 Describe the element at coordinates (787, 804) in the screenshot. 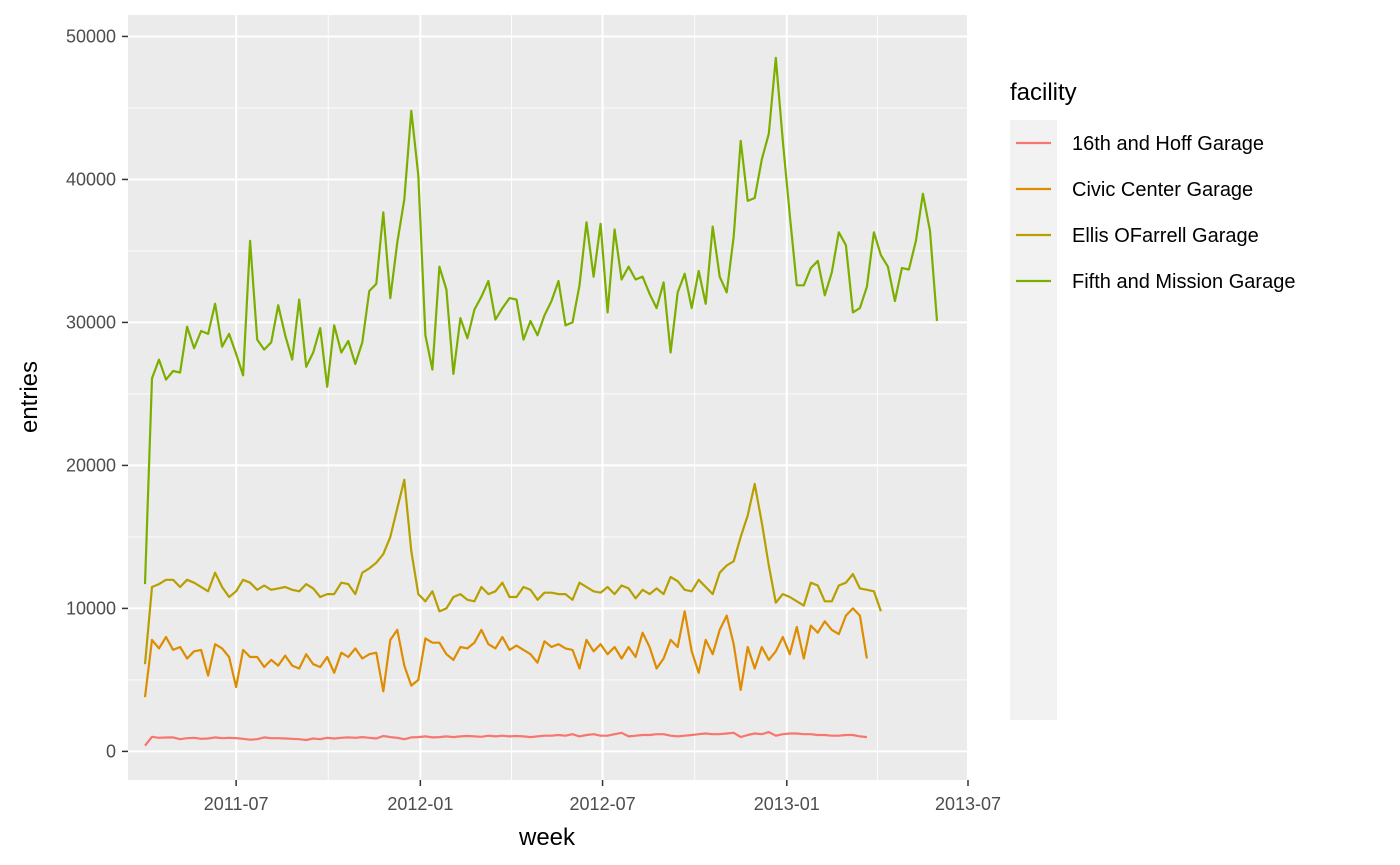

I see `x-tick-label: 2013-01` at that location.